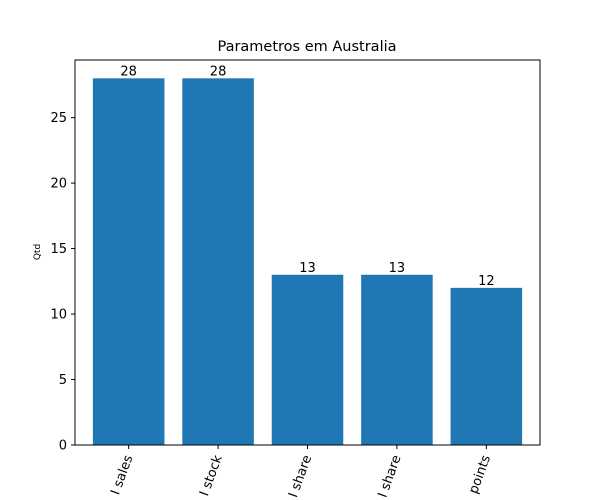 The height and width of the screenshot is (500, 600). I want to click on data-label-2: 13, so click(307, 268).